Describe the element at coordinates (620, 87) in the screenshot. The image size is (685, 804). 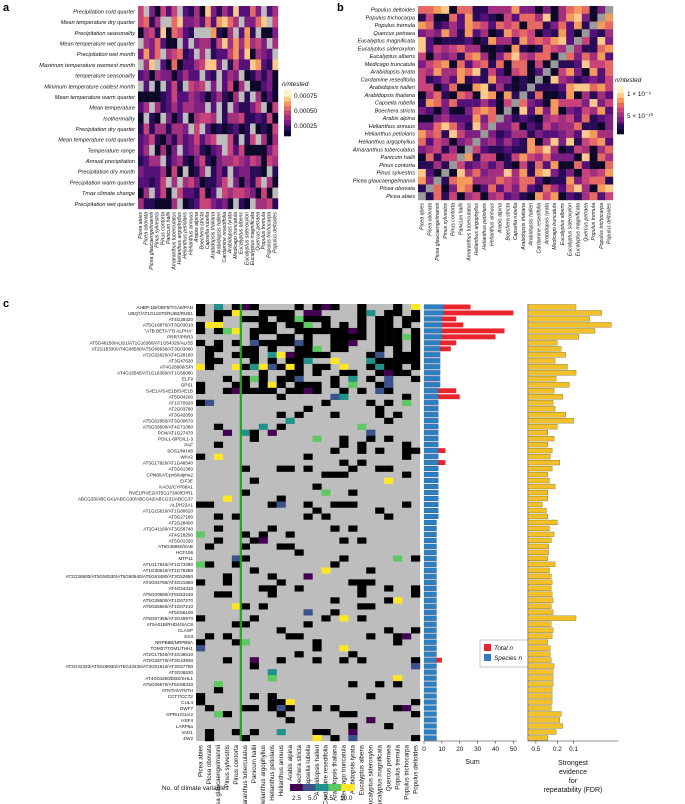
I see `heatmap-b-legend-swatch` at that location.